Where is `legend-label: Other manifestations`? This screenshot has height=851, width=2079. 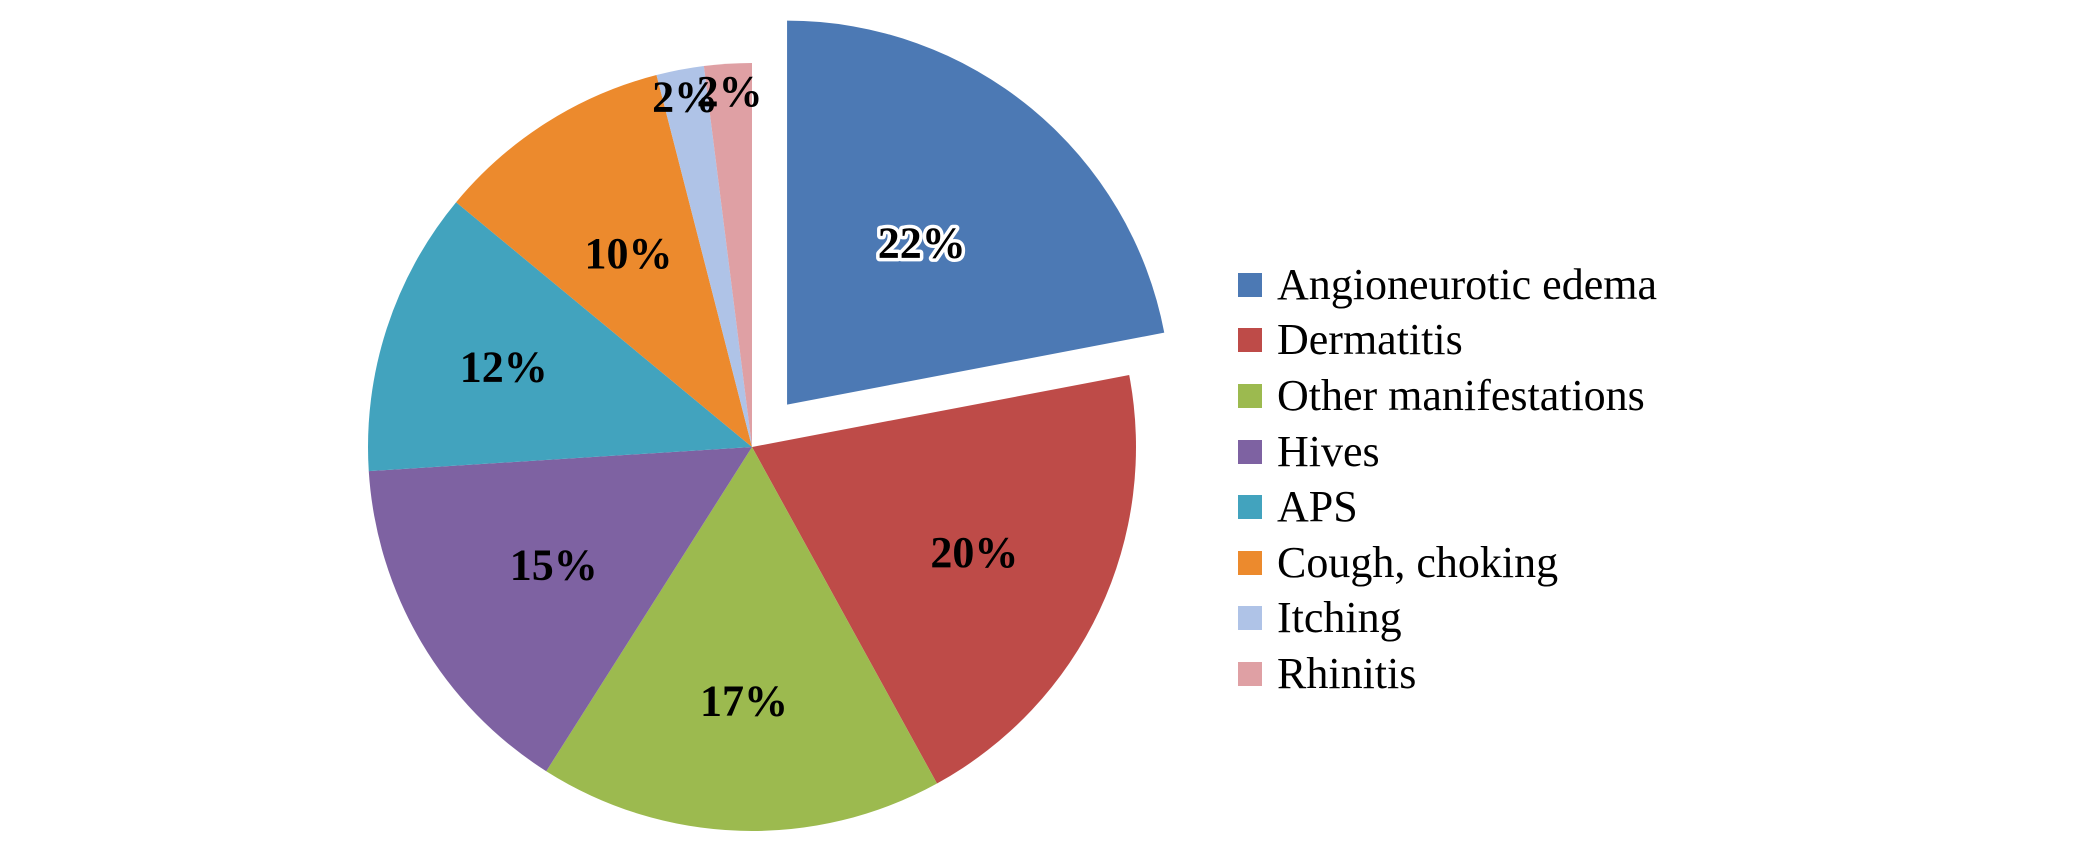 legend-label: Other manifestations is located at coordinates (1461, 395).